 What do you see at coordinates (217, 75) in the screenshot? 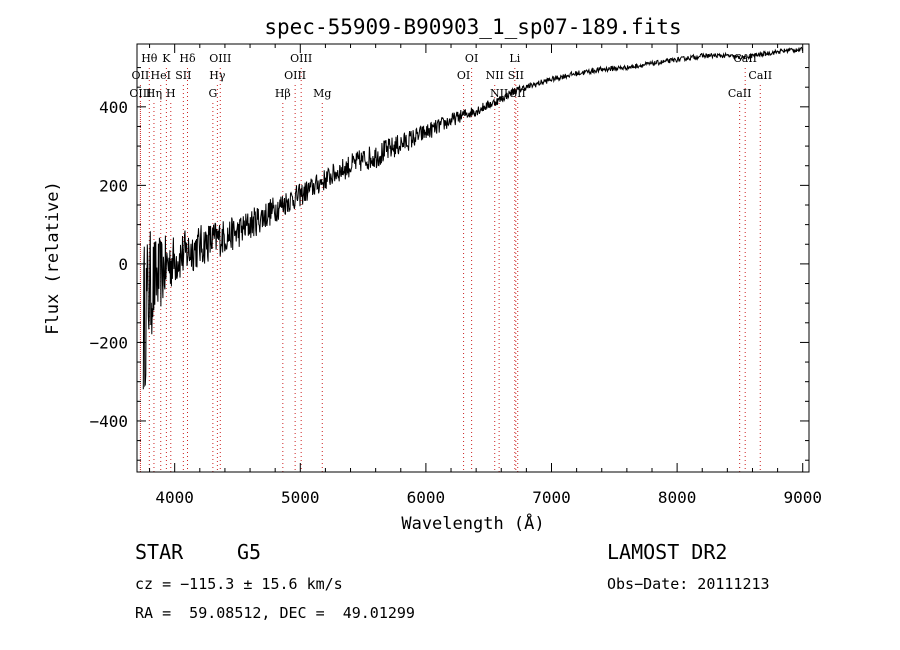
I see `spectral-line-label: Hγ` at bounding box center [217, 75].